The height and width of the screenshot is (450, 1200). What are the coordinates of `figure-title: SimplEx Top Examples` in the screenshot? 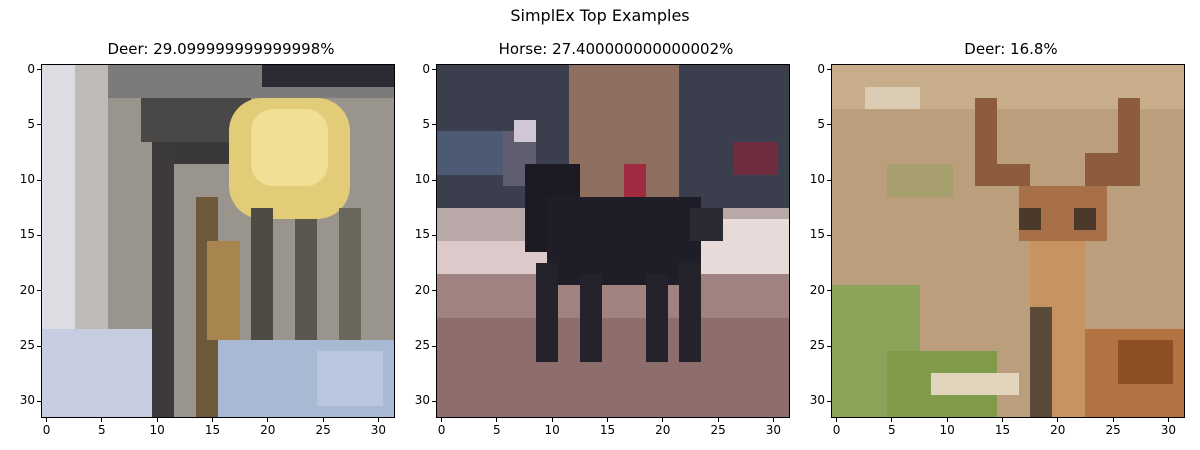 It's located at (600, 15).